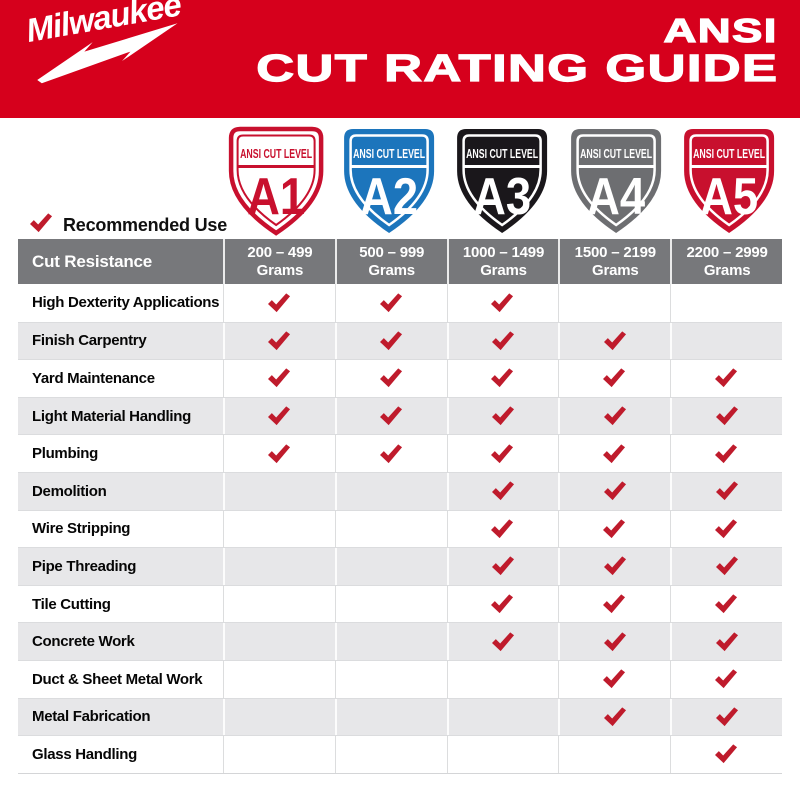 The width and height of the screenshot is (800, 800). What do you see at coordinates (84, 566) in the screenshot?
I see `row-label: Pipe Threading` at bounding box center [84, 566].